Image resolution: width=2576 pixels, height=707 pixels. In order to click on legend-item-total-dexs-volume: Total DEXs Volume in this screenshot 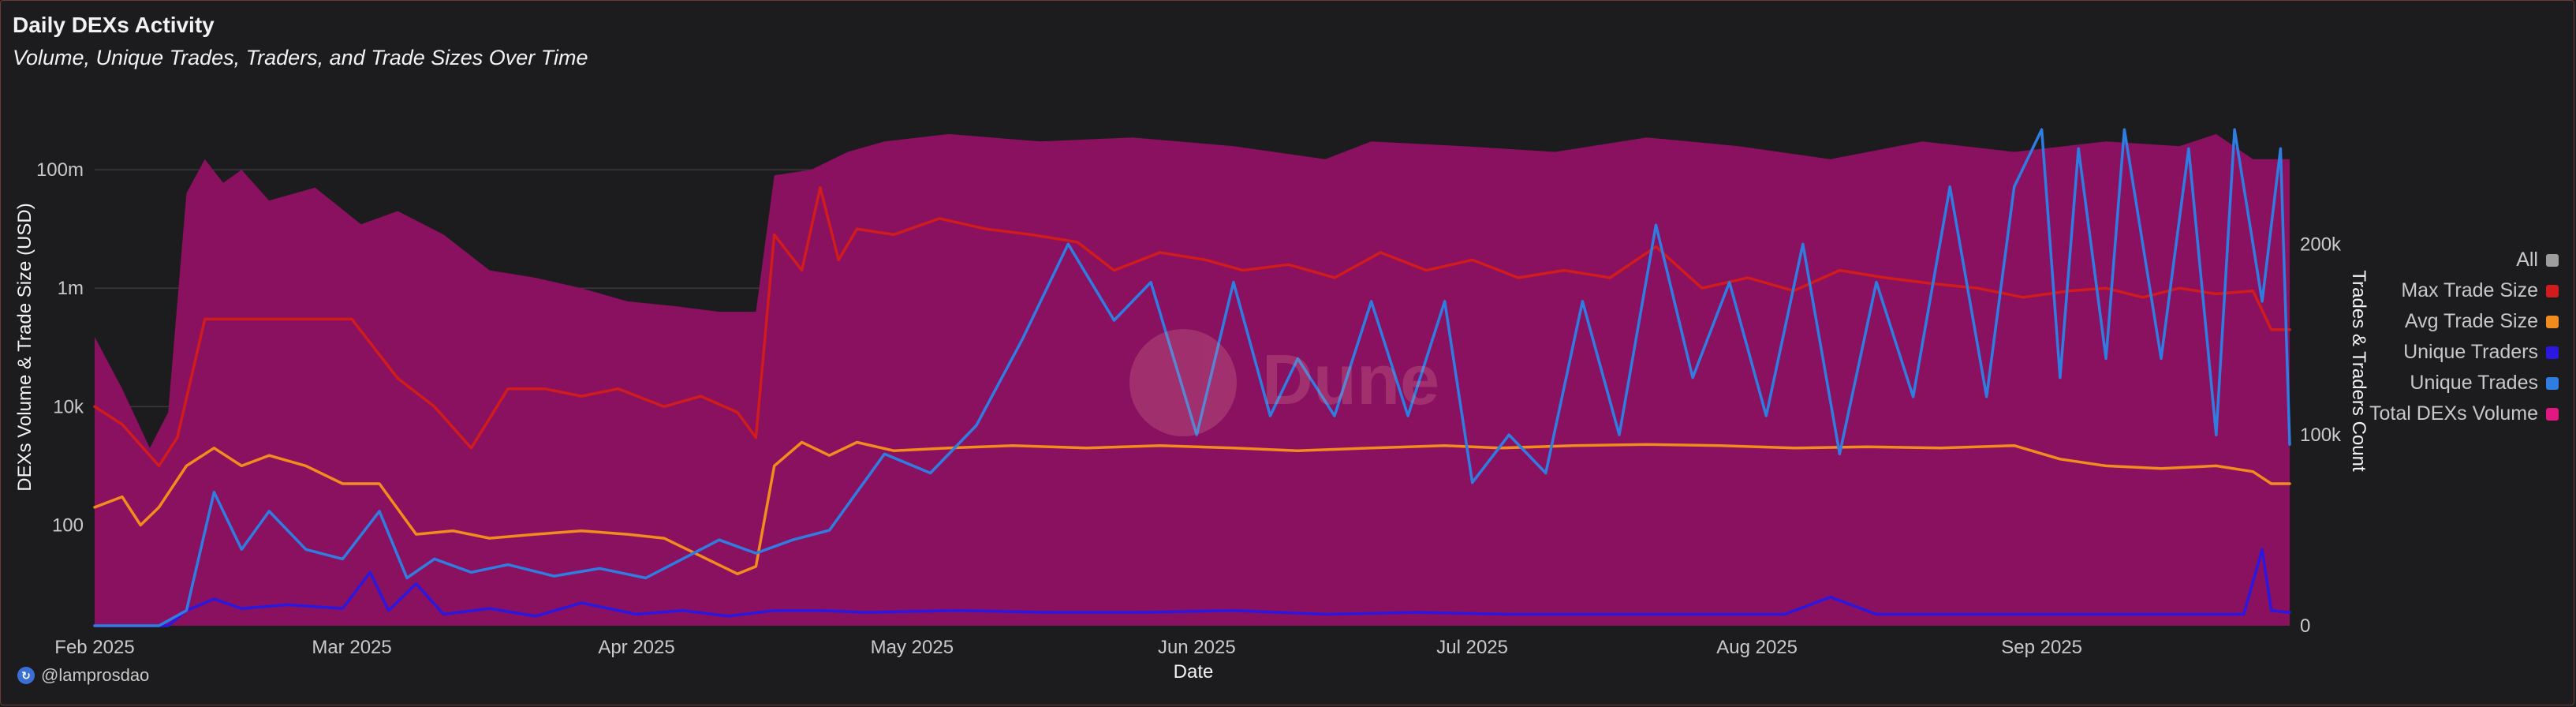, I will do `click(2440, 413)`.